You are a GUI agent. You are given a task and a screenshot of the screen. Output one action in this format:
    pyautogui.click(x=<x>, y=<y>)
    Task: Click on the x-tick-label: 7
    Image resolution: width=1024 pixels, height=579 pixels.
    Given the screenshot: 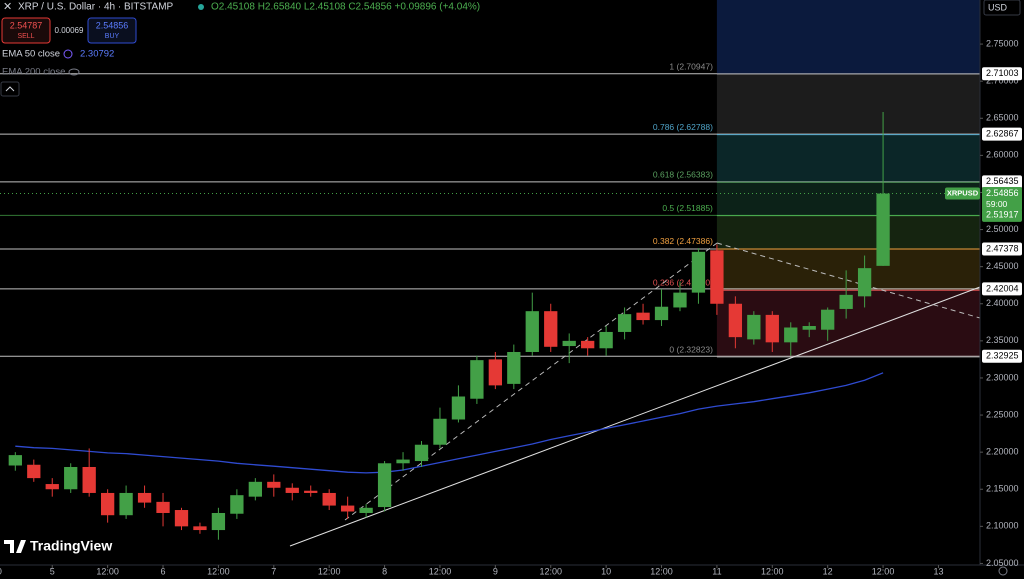 What is the action you would take?
    pyautogui.click(x=273, y=571)
    